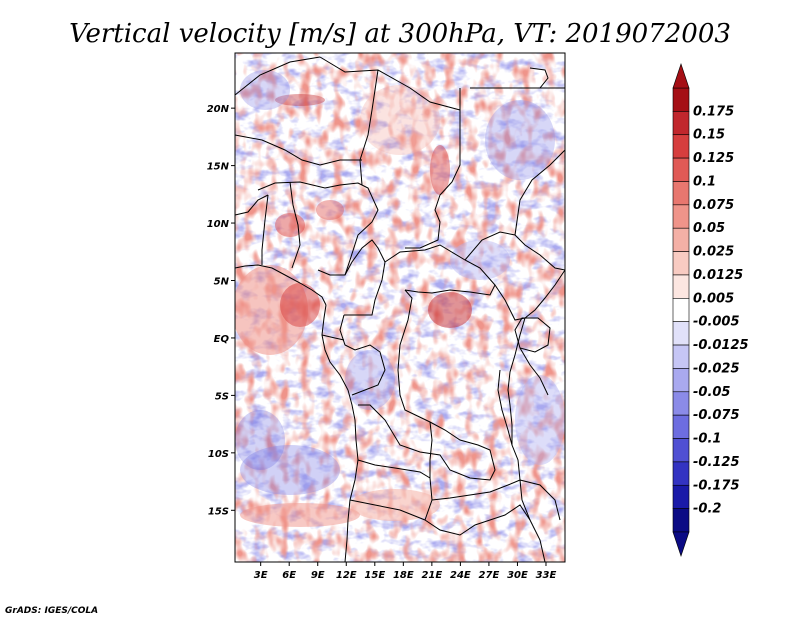  I want to click on y-tick-label: 10S, so click(218, 454).